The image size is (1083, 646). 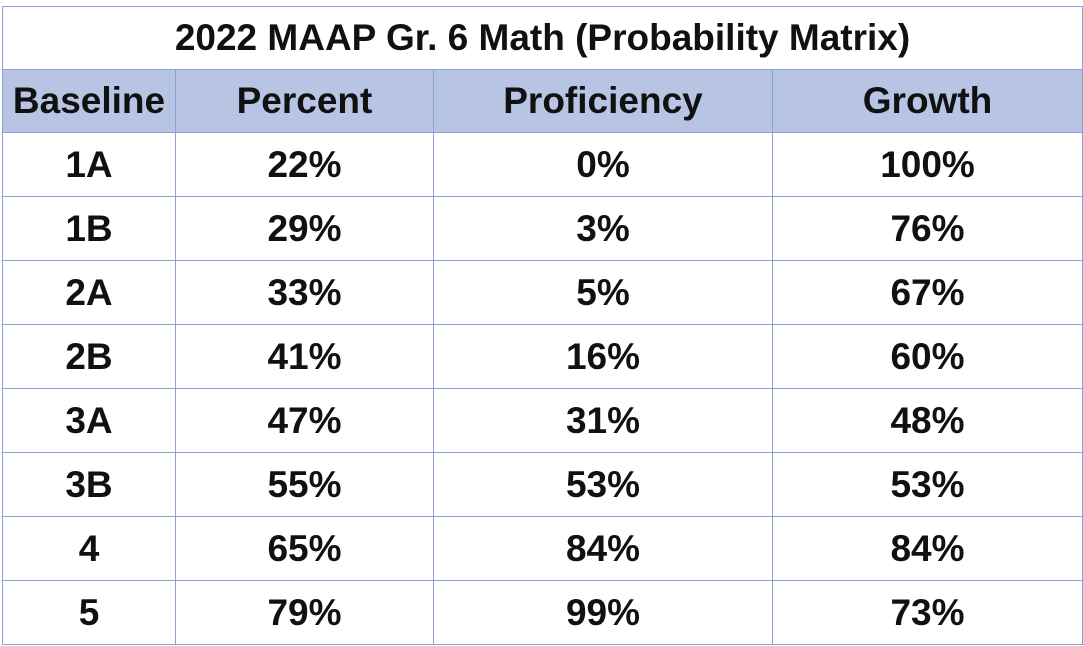 I want to click on table-row: 4 65% 84% 84%, so click(x=542, y=548).